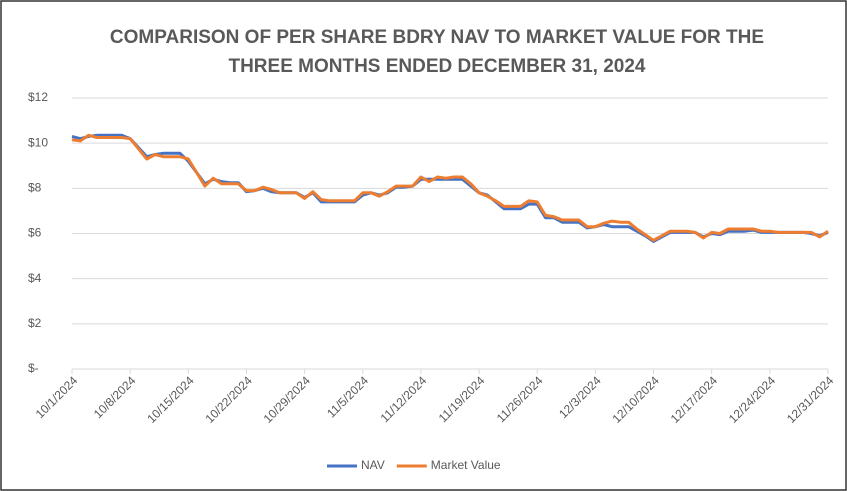 This screenshot has width=847, height=491. What do you see at coordinates (35, 233) in the screenshot?
I see `y-tick-label: $6` at bounding box center [35, 233].